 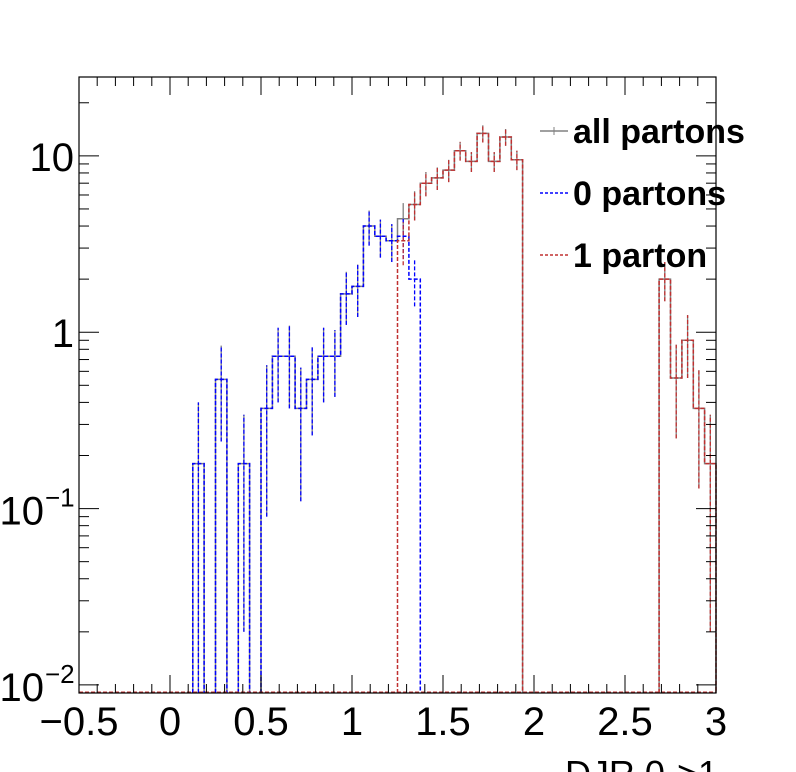 I want to click on y-tick-label-exponent: −2, so click(x=60, y=674).